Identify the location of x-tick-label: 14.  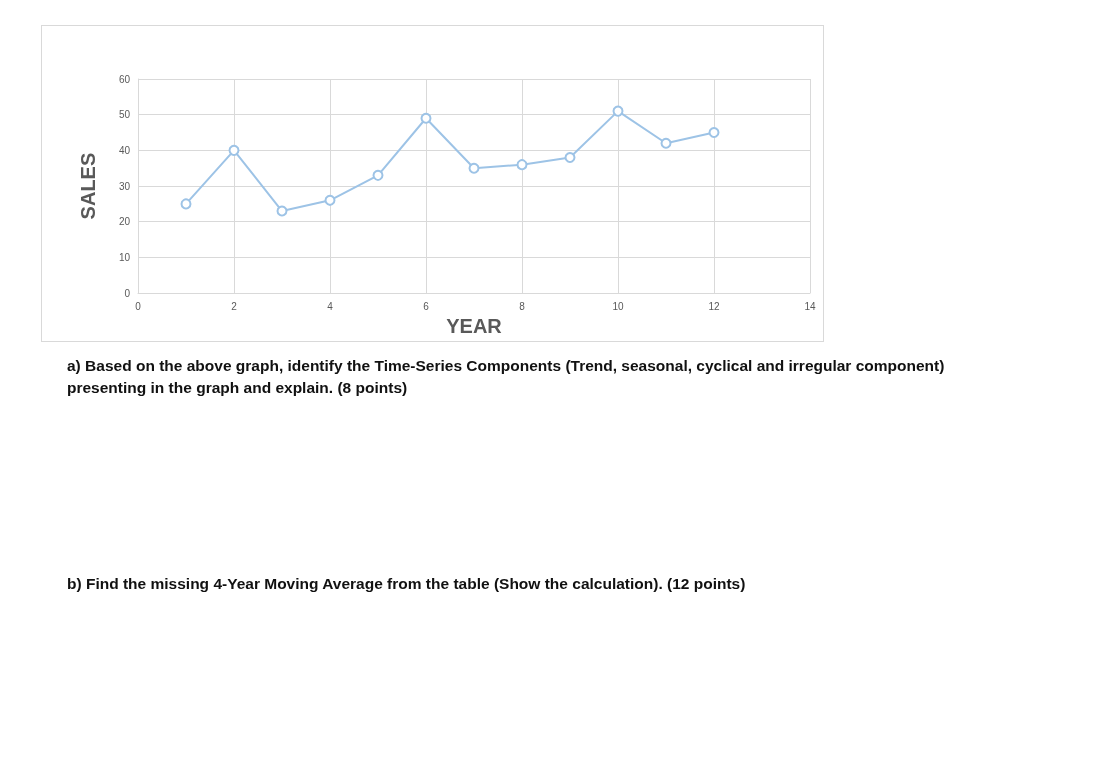
(810, 306).